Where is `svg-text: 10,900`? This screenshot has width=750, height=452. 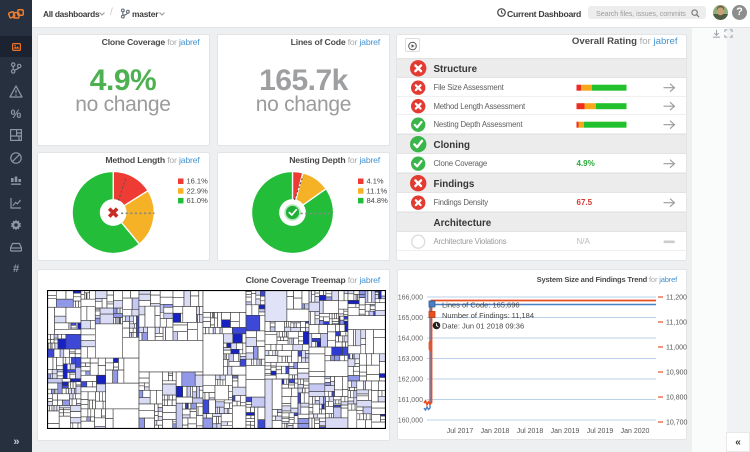 svg-text: 10,900 is located at coordinates (677, 372).